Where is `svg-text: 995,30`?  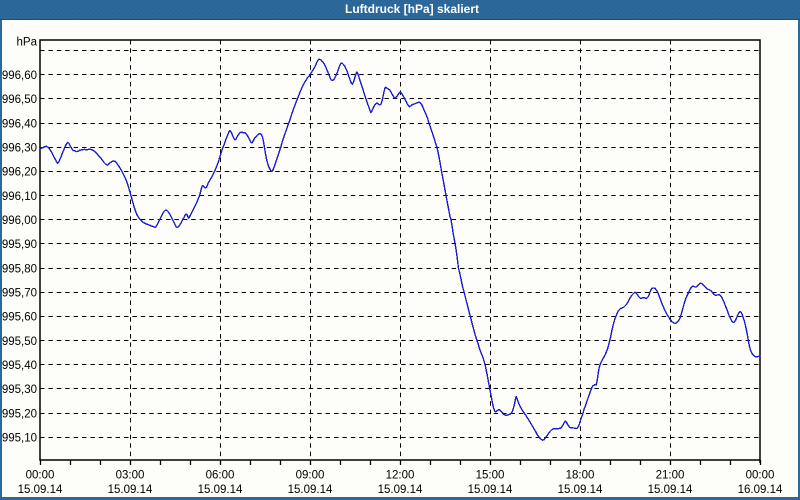
svg-text: 995,30 is located at coordinates (19, 390).